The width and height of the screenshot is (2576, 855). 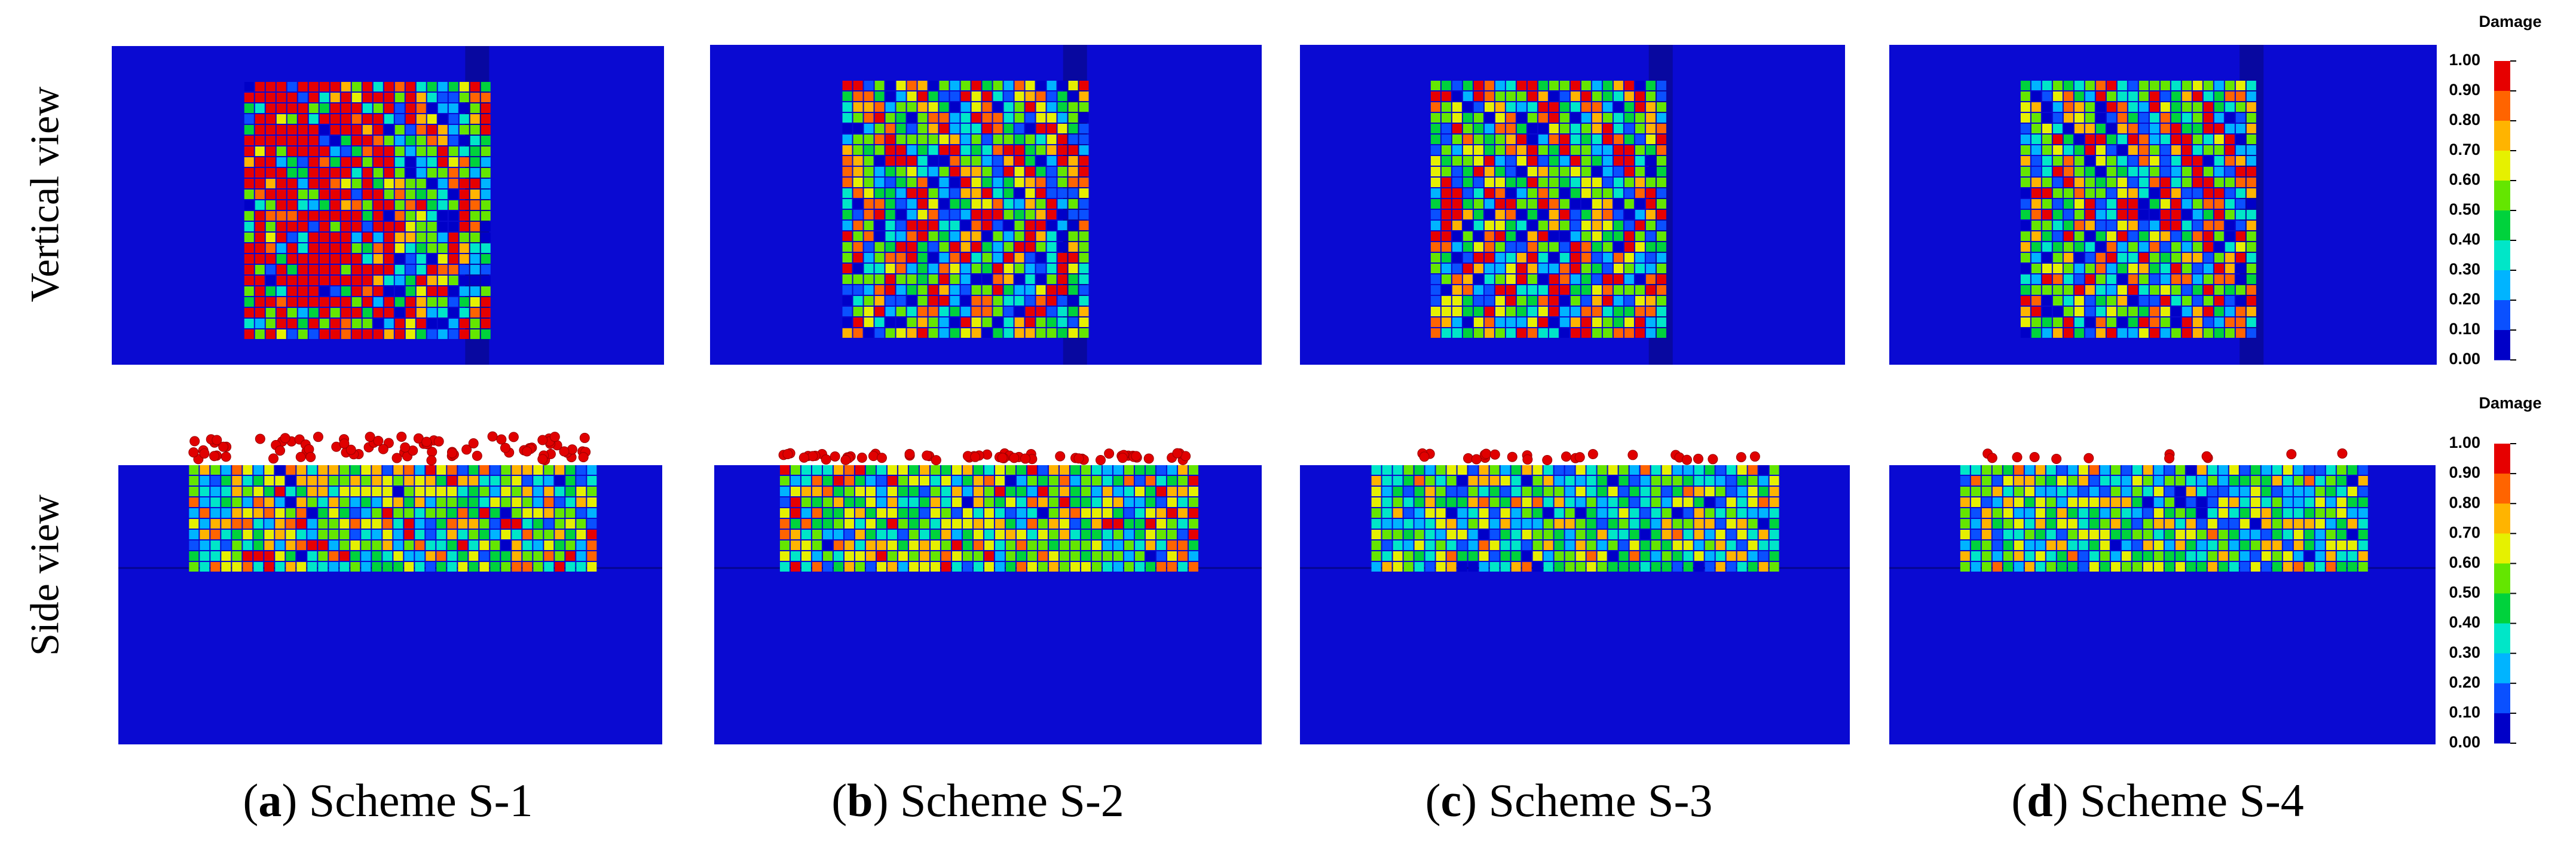 What do you see at coordinates (390, 604) in the screenshot?
I see `side-view-image` at bounding box center [390, 604].